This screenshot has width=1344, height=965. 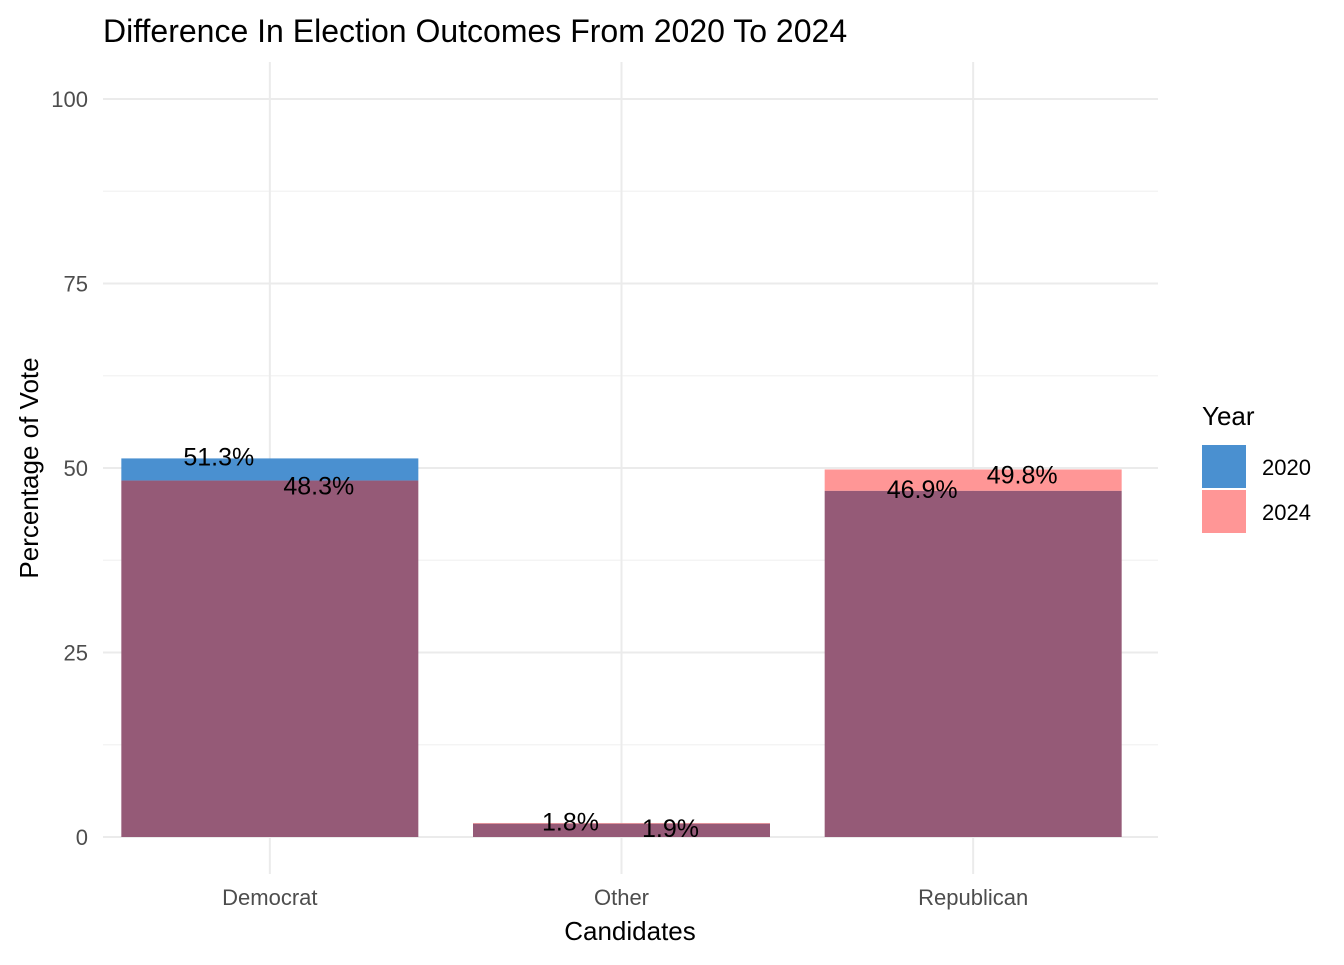 I want to click on bar-overlap-republican, so click(x=973, y=663).